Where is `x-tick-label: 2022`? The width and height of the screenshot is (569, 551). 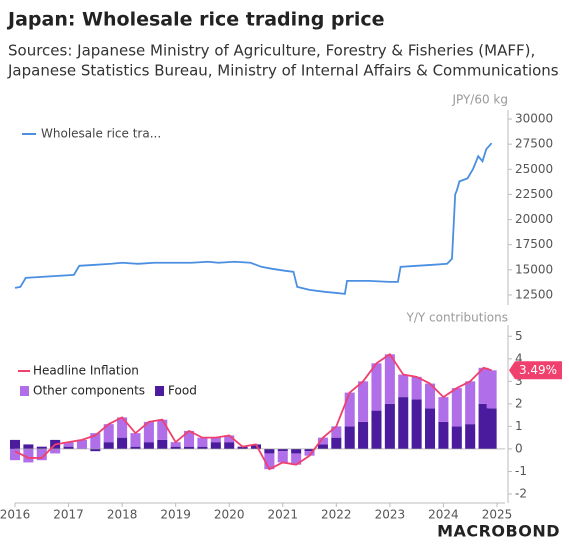
x-tick-label: 2022 is located at coordinates (336, 515).